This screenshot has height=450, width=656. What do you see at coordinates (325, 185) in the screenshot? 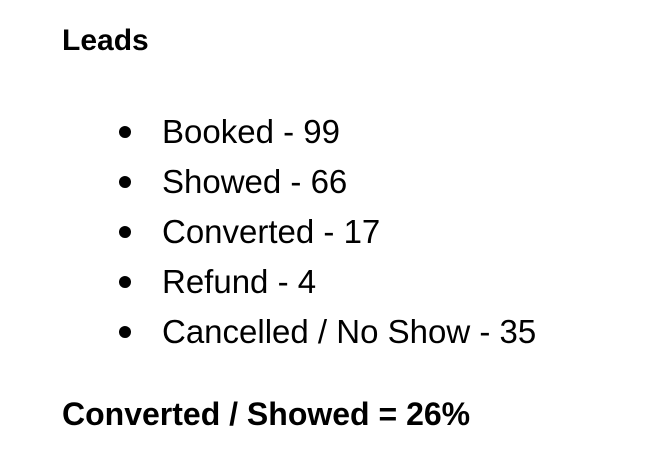
I see `list-item: Showed - 66` at bounding box center [325, 185].